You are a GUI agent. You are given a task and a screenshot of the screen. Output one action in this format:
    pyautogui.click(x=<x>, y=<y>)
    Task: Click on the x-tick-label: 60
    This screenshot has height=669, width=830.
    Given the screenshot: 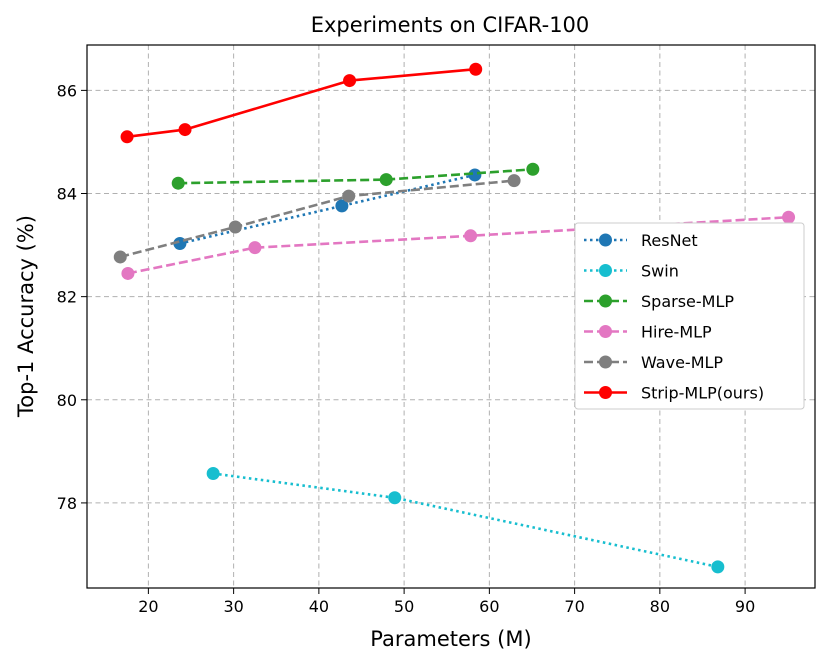 What is the action you would take?
    pyautogui.click(x=489, y=606)
    